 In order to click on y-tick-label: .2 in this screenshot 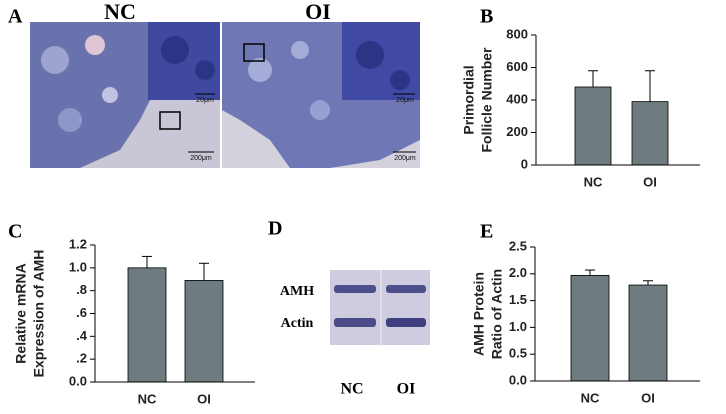, I will do `click(81, 358)`.